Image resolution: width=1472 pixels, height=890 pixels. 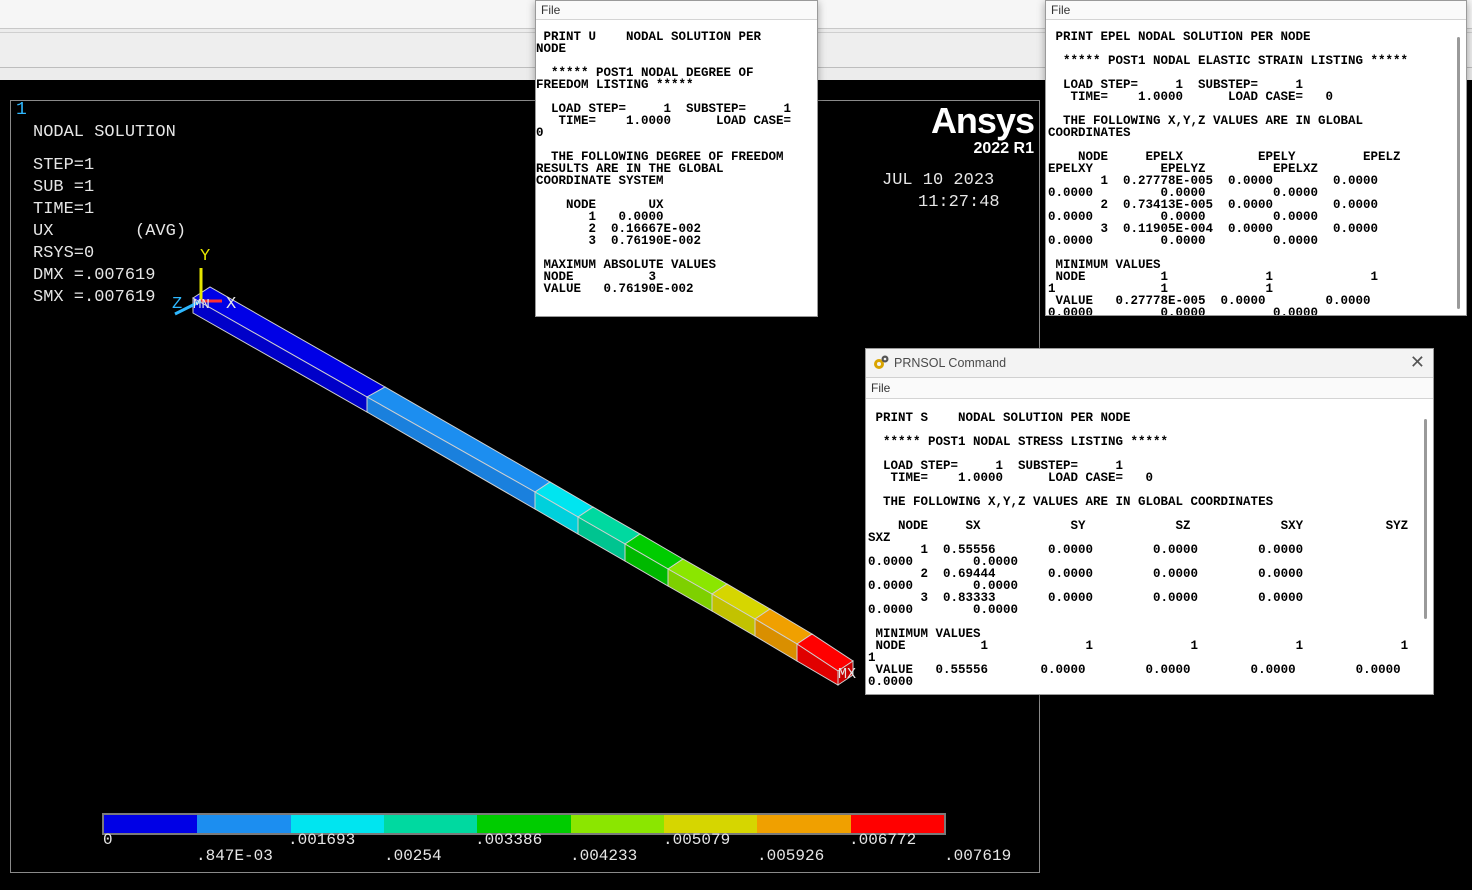 What do you see at coordinates (188, 307) in the screenshot?
I see `triad-z-axis` at bounding box center [188, 307].